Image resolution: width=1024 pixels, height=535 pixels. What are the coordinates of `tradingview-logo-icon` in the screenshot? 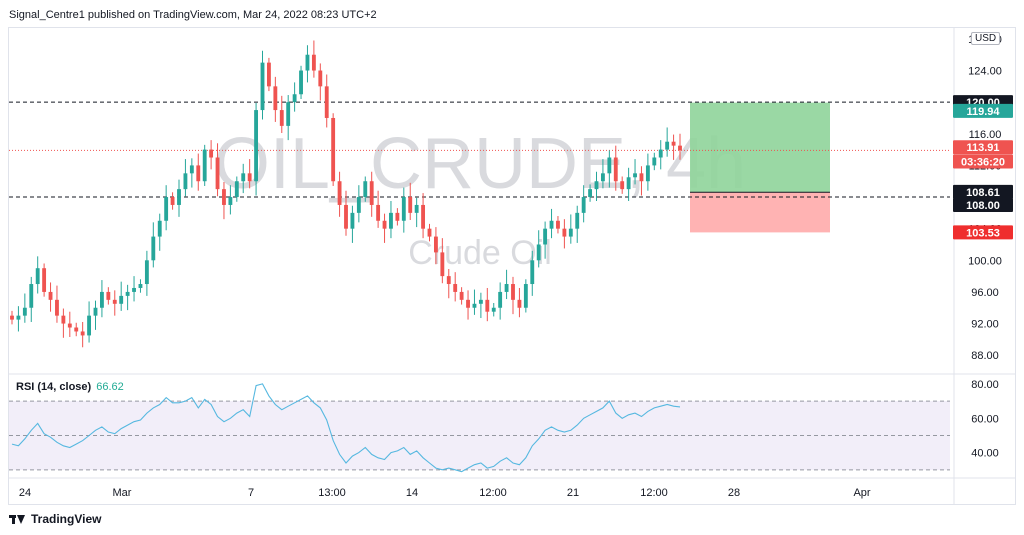 It's located at (18, 519).